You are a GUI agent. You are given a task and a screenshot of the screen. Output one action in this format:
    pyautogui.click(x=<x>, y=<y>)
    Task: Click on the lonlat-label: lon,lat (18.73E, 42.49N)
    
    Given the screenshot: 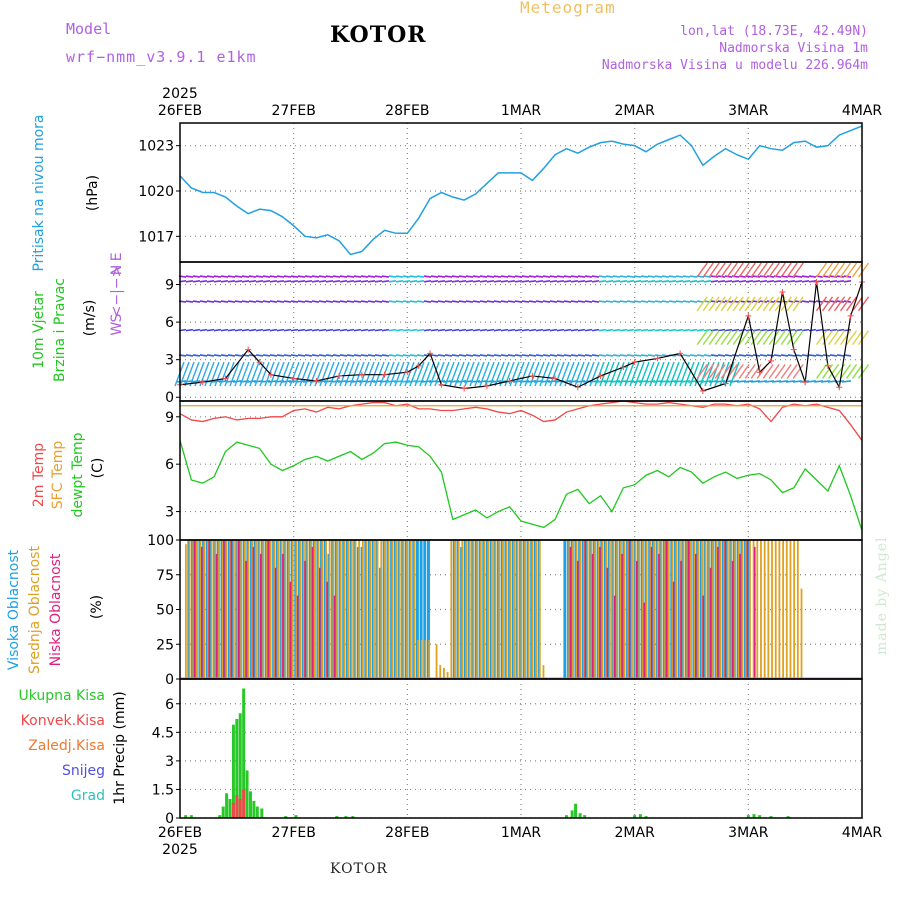 What is the action you would take?
    pyautogui.click(x=774, y=31)
    